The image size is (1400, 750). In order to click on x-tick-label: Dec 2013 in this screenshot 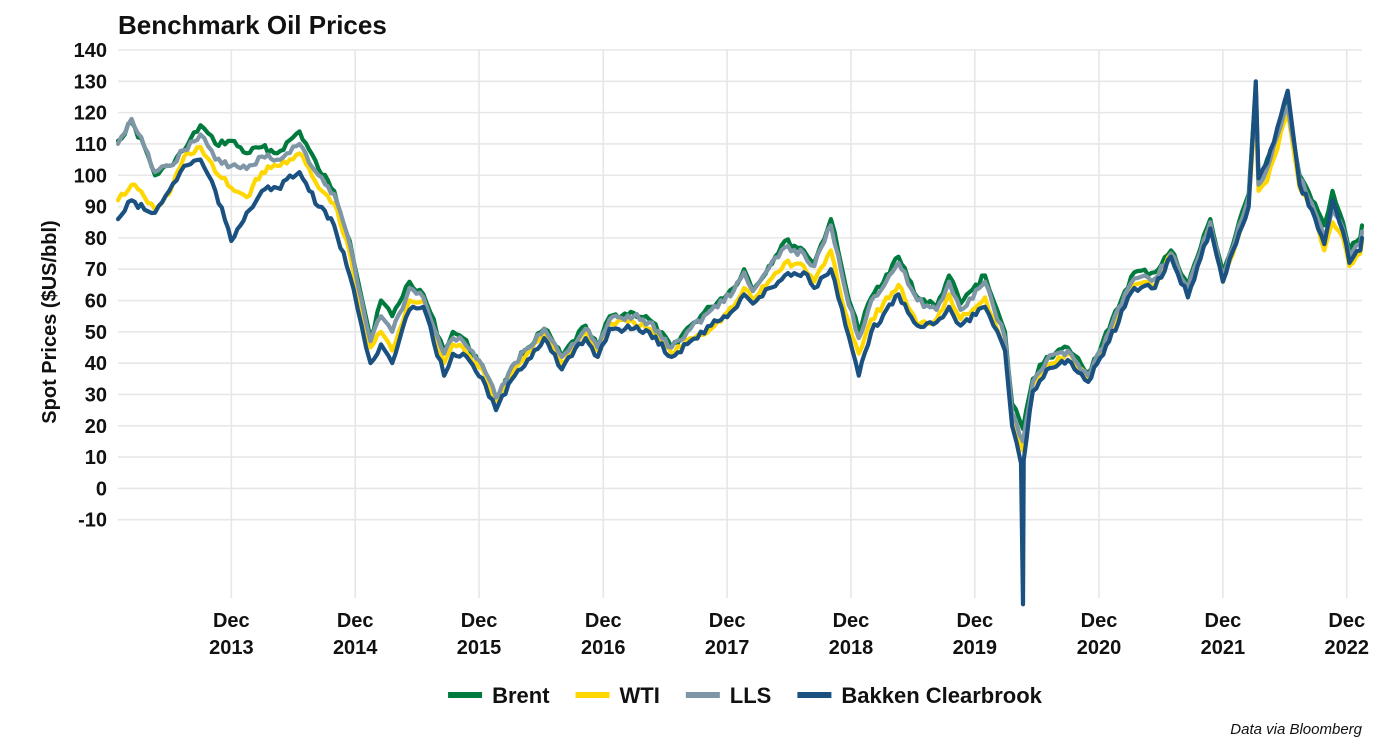, I will do `click(231, 634)`.